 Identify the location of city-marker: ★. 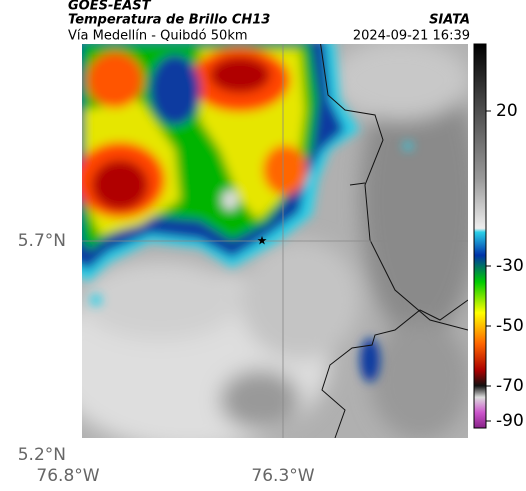
(262, 241).